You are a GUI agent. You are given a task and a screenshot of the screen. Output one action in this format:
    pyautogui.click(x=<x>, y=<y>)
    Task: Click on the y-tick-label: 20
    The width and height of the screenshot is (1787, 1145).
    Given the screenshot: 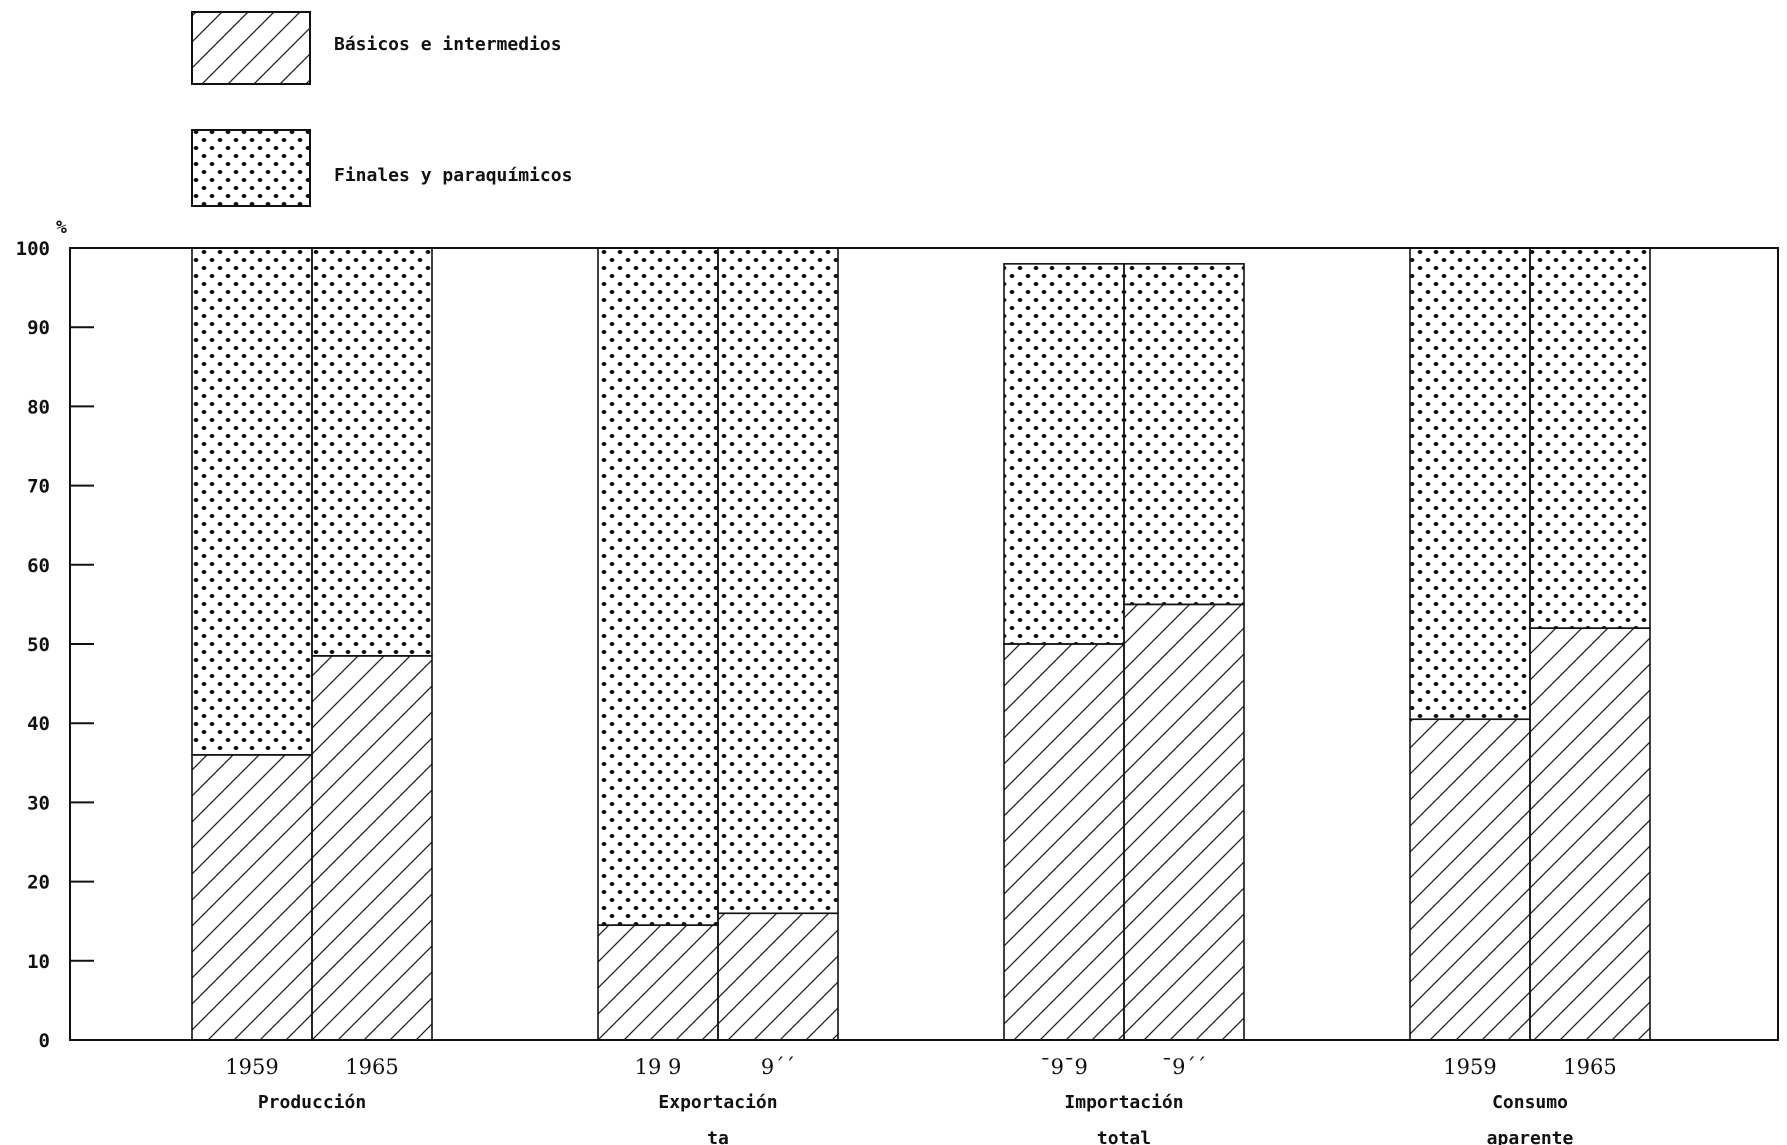 What is the action you would take?
    pyautogui.click(x=38, y=883)
    